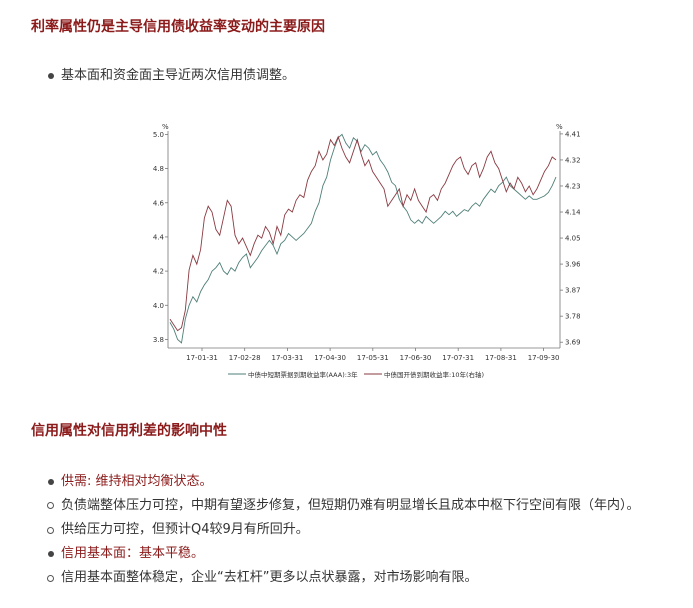 The image size is (693, 608). I want to click on left-tick-label: 4.4, so click(159, 237).